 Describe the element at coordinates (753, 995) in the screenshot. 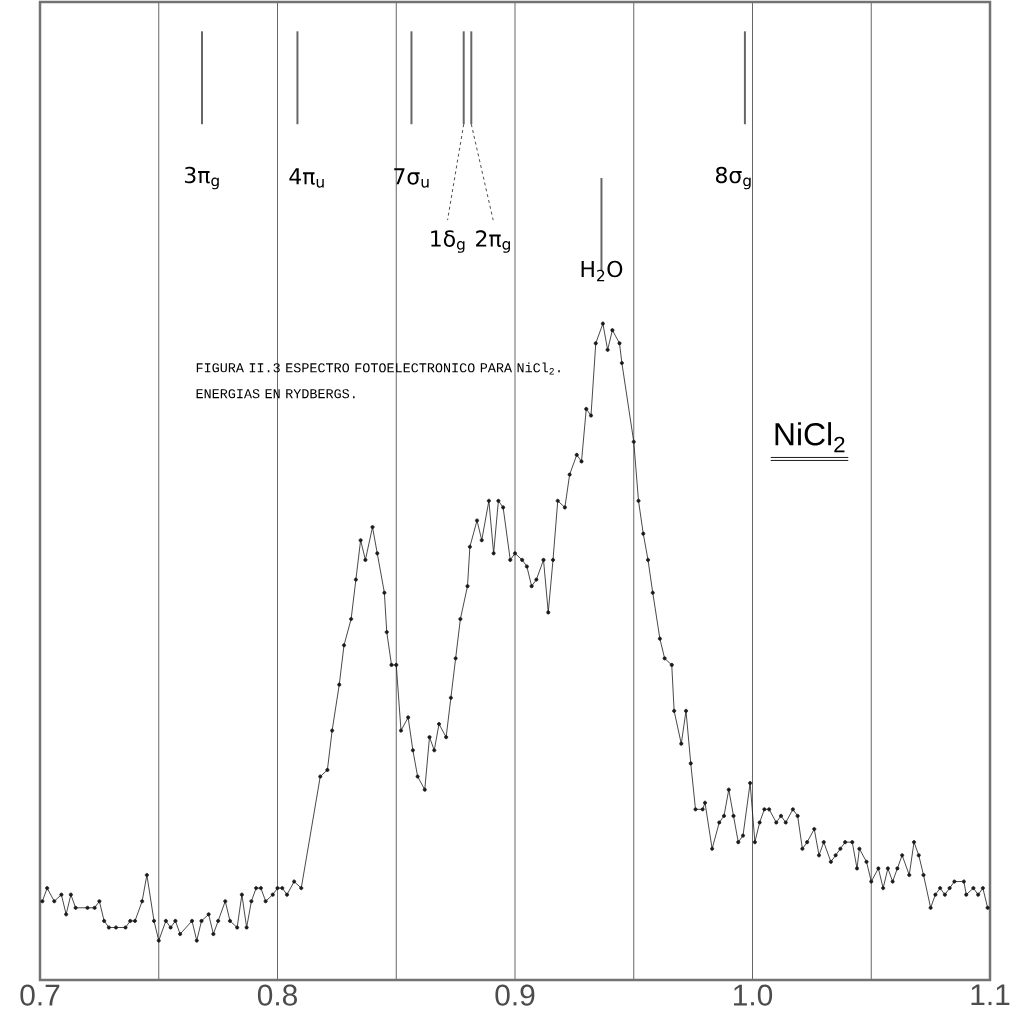

I see `x-tick-label: 1.0` at that location.